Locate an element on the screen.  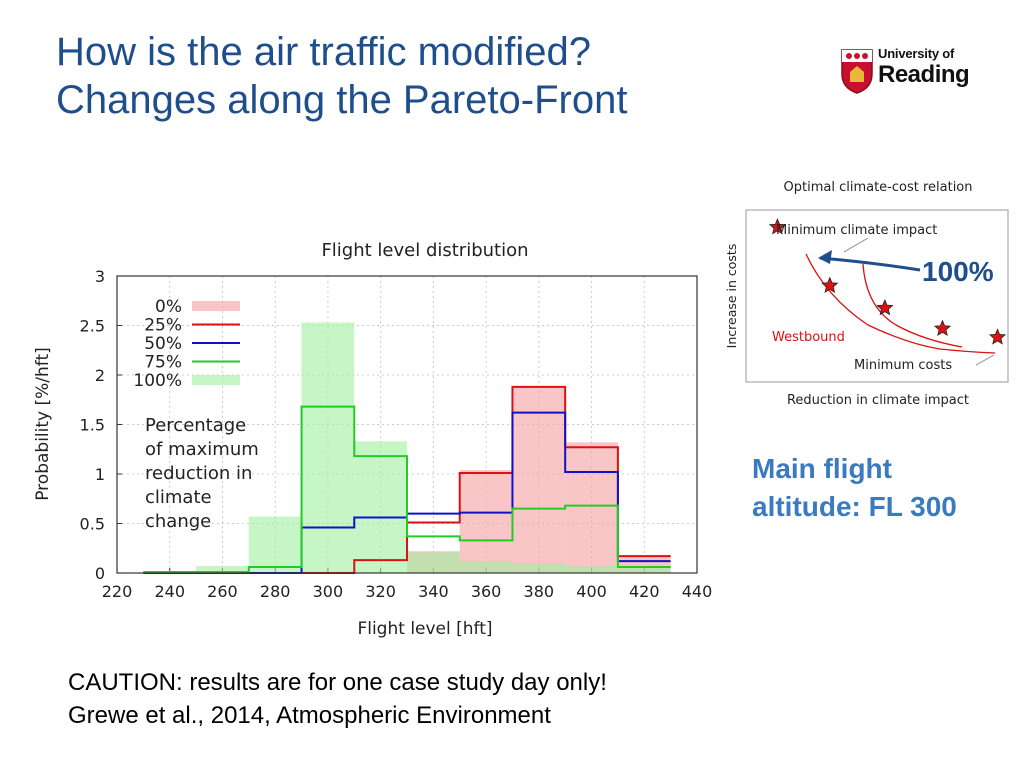
main-altitude-note: Main flight altitude: FL 300 is located at coordinates (854, 488).